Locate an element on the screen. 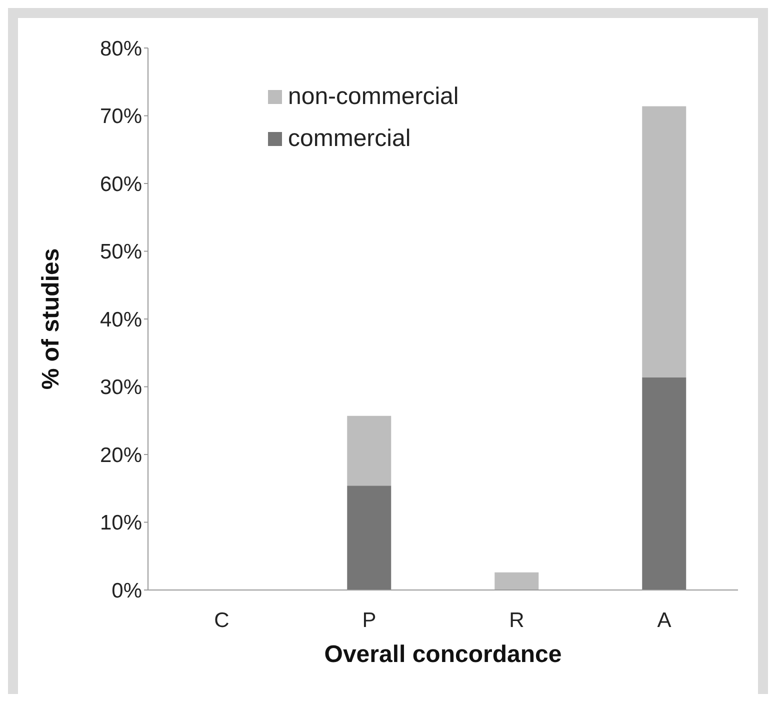 The width and height of the screenshot is (780, 704). x-tick-label: P is located at coordinates (369, 620).